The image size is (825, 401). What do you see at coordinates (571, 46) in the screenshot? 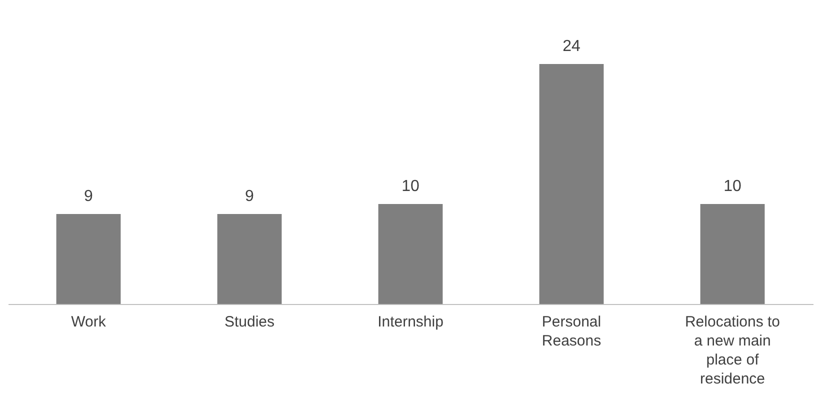
I see `data-label: 24` at bounding box center [571, 46].